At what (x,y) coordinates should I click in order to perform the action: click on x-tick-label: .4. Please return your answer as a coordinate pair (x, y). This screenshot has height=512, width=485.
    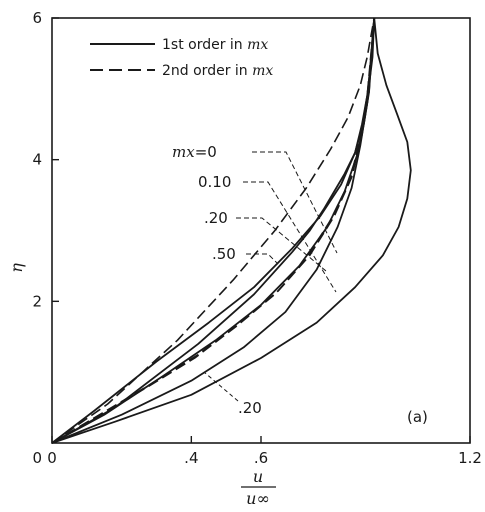
    Looking at the image, I should click on (191, 458).